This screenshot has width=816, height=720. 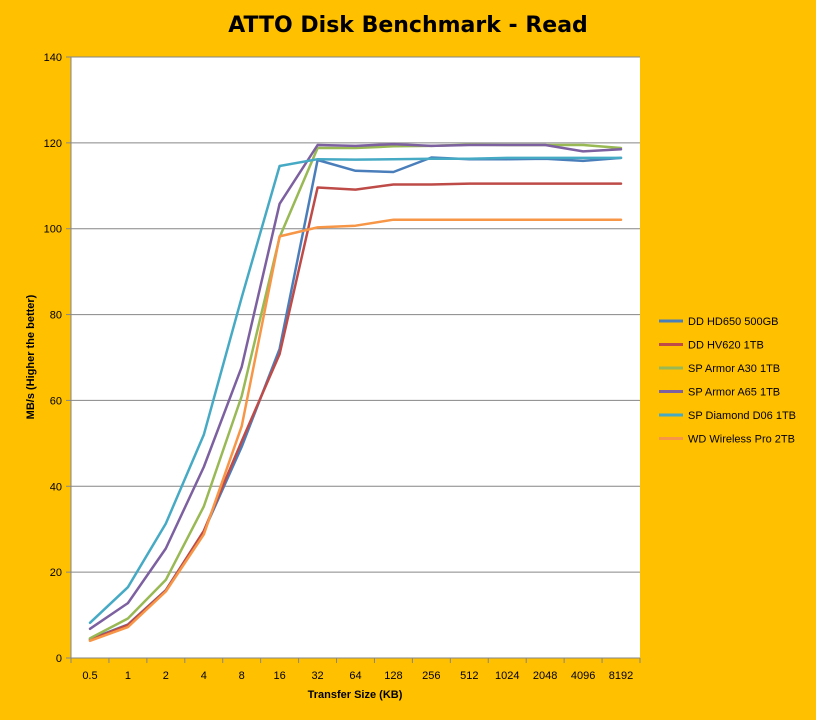 I want to click on legend-label: SP Armor A65 1TB, so click(x=734, y=393).